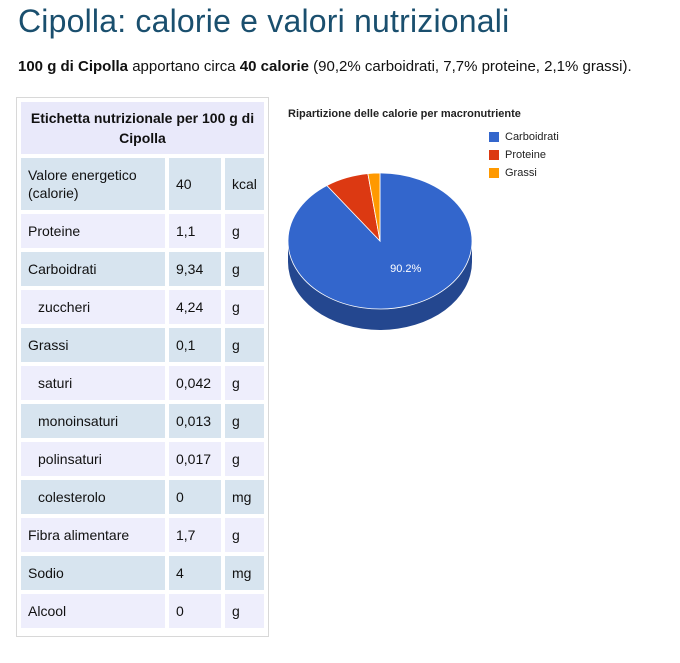 This screenshot has height=663, width=680. I want to click on nutrition-row: zuccheri 4,24 g, so click(142, 307).